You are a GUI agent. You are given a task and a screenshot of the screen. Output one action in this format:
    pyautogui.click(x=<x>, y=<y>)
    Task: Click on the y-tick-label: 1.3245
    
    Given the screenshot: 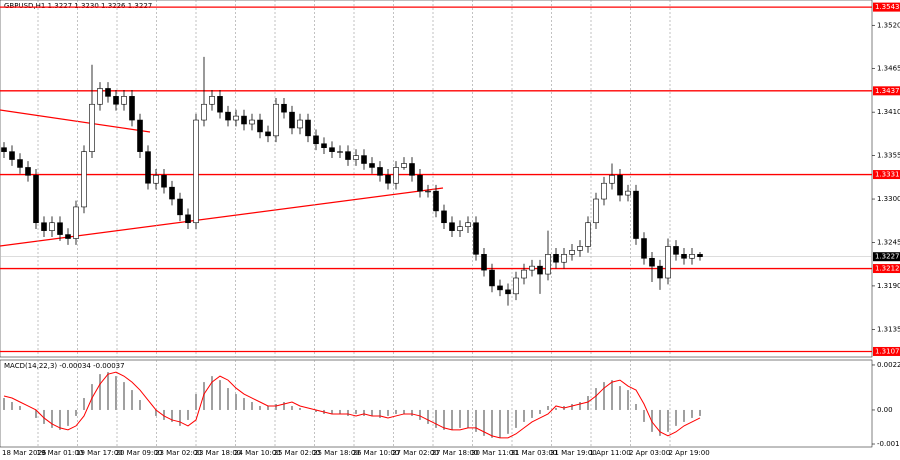 What is the action you would take?
    pyautogui.click(x=888, y=242)
    